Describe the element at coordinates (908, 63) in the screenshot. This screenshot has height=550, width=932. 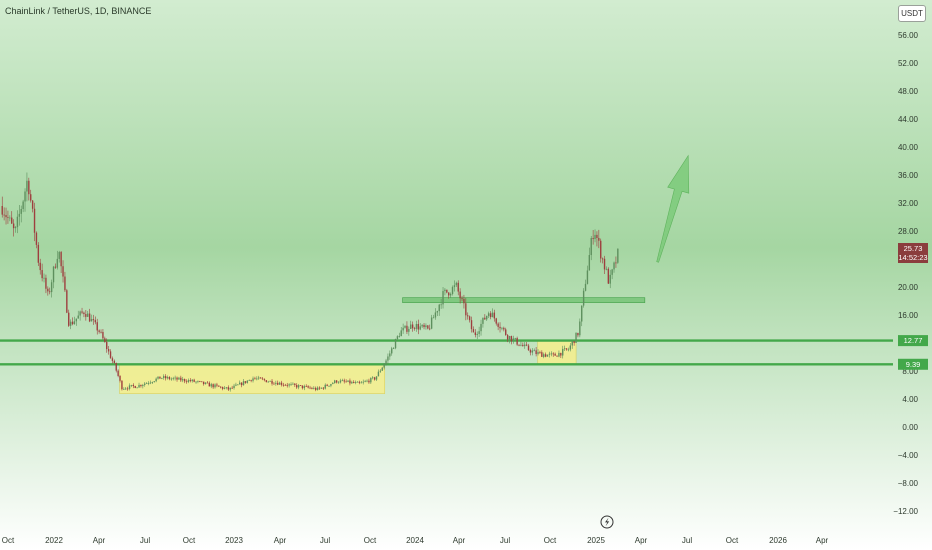
I see `price-tick-label: 52.00` at that location.